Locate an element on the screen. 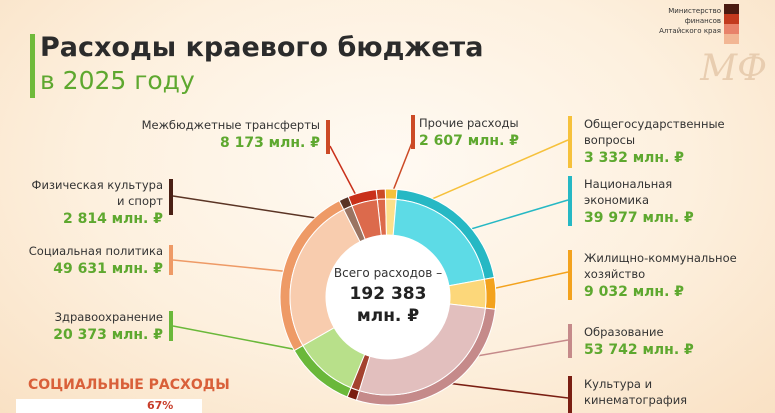 This screenshot has width=775, height=413. page-title: Расходы краевого бюджета is located at coordinates (262, 47).